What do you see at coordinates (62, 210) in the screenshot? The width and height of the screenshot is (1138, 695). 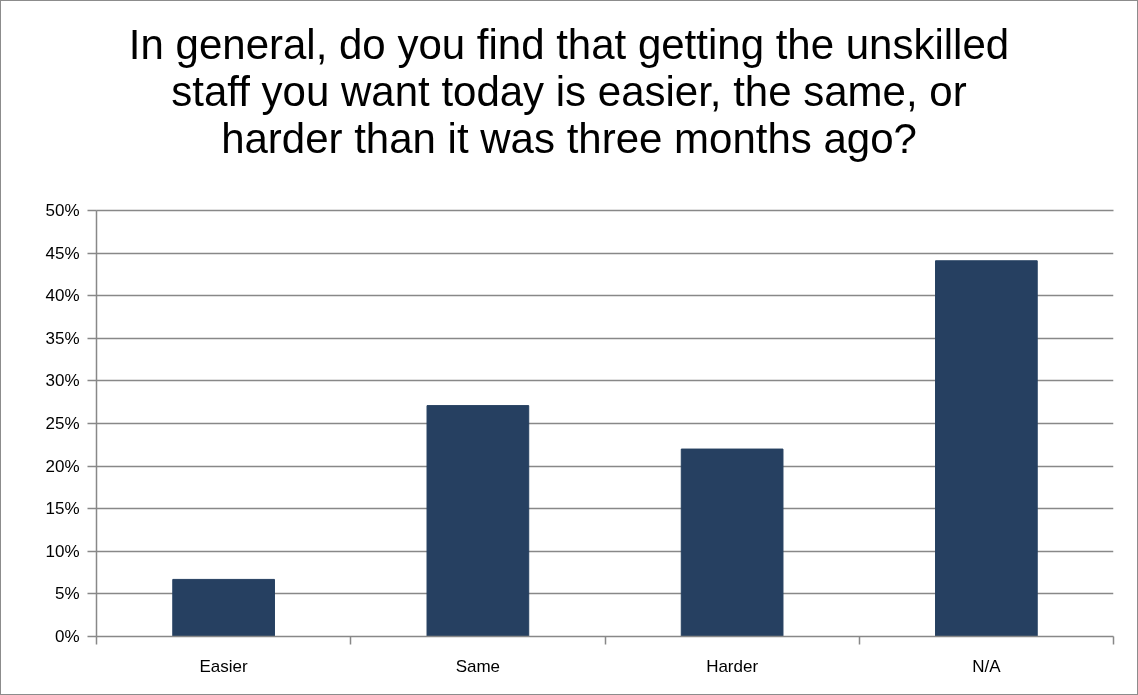 I see `y-tick-label: 50%` at bounding box center [62, 210].